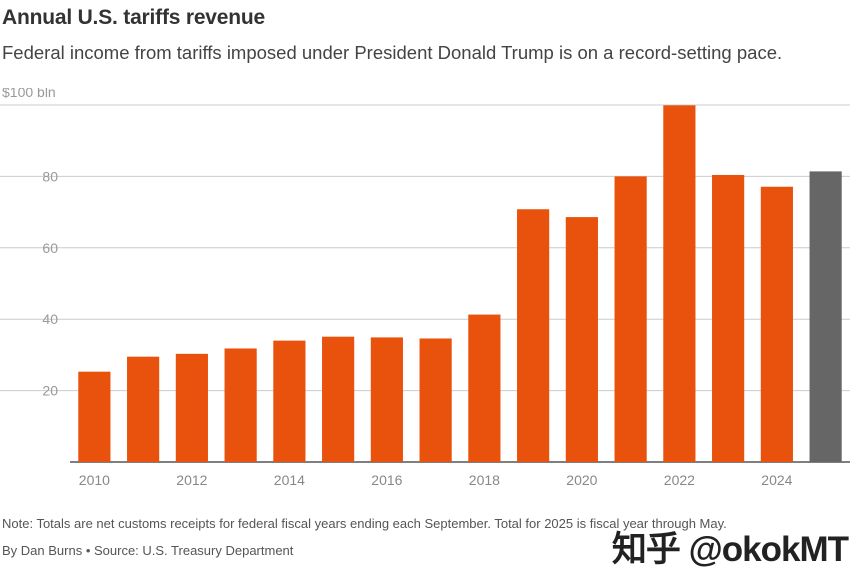 The image size is (850, 572). What do you see at coordinates (581, 480) in the screenshot?
I see `x-tick-label: 2020` at bounding box center [581, 480].